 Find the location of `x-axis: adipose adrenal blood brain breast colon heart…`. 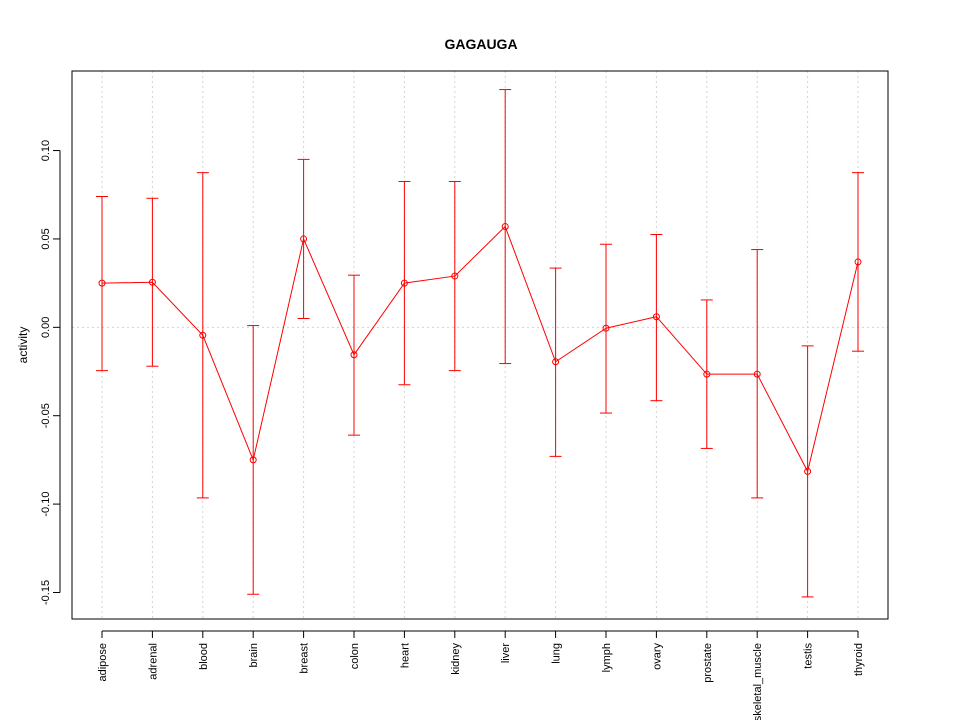

x-axis: adipose adrenal blood brain breast colon heart… is located at coordinates (481, 675).